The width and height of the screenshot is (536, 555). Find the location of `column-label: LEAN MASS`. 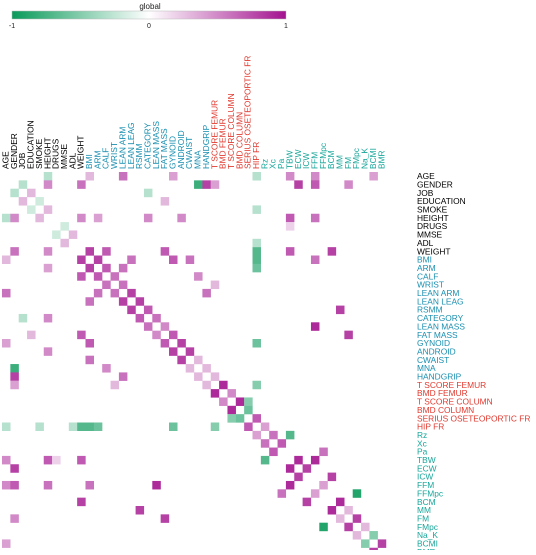

column-label: LEAN MASS is located at coordinates (156, 145).